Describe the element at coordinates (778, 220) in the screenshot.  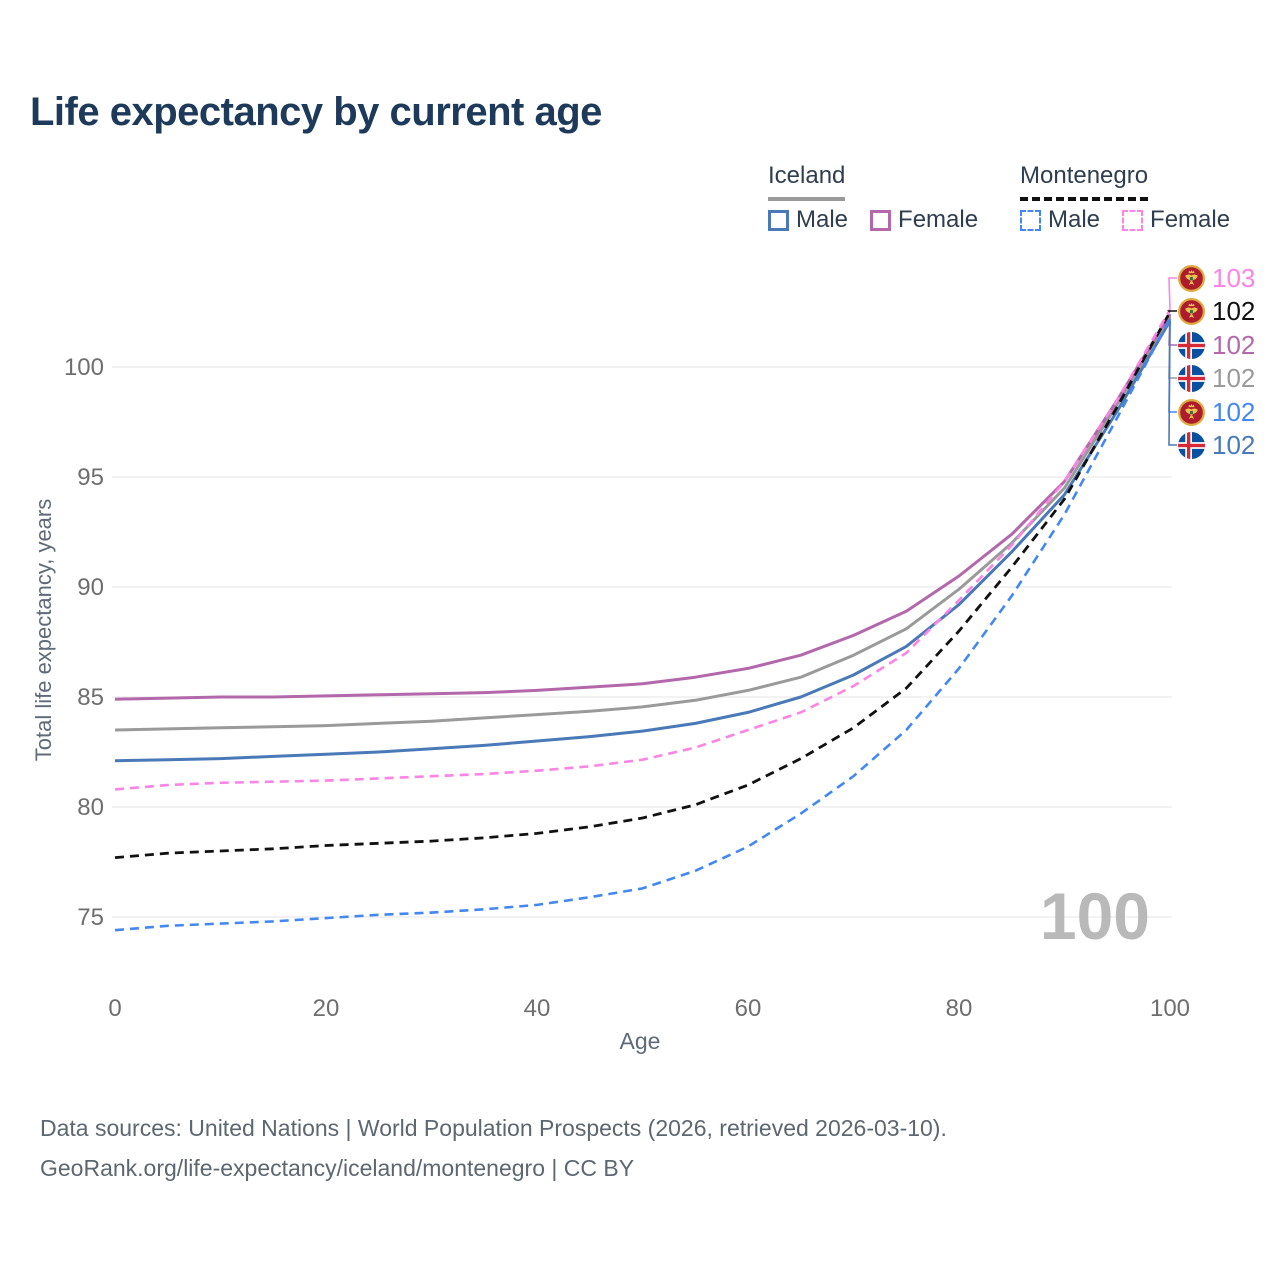
I see `iceland-male-swatch-icon` at that location.